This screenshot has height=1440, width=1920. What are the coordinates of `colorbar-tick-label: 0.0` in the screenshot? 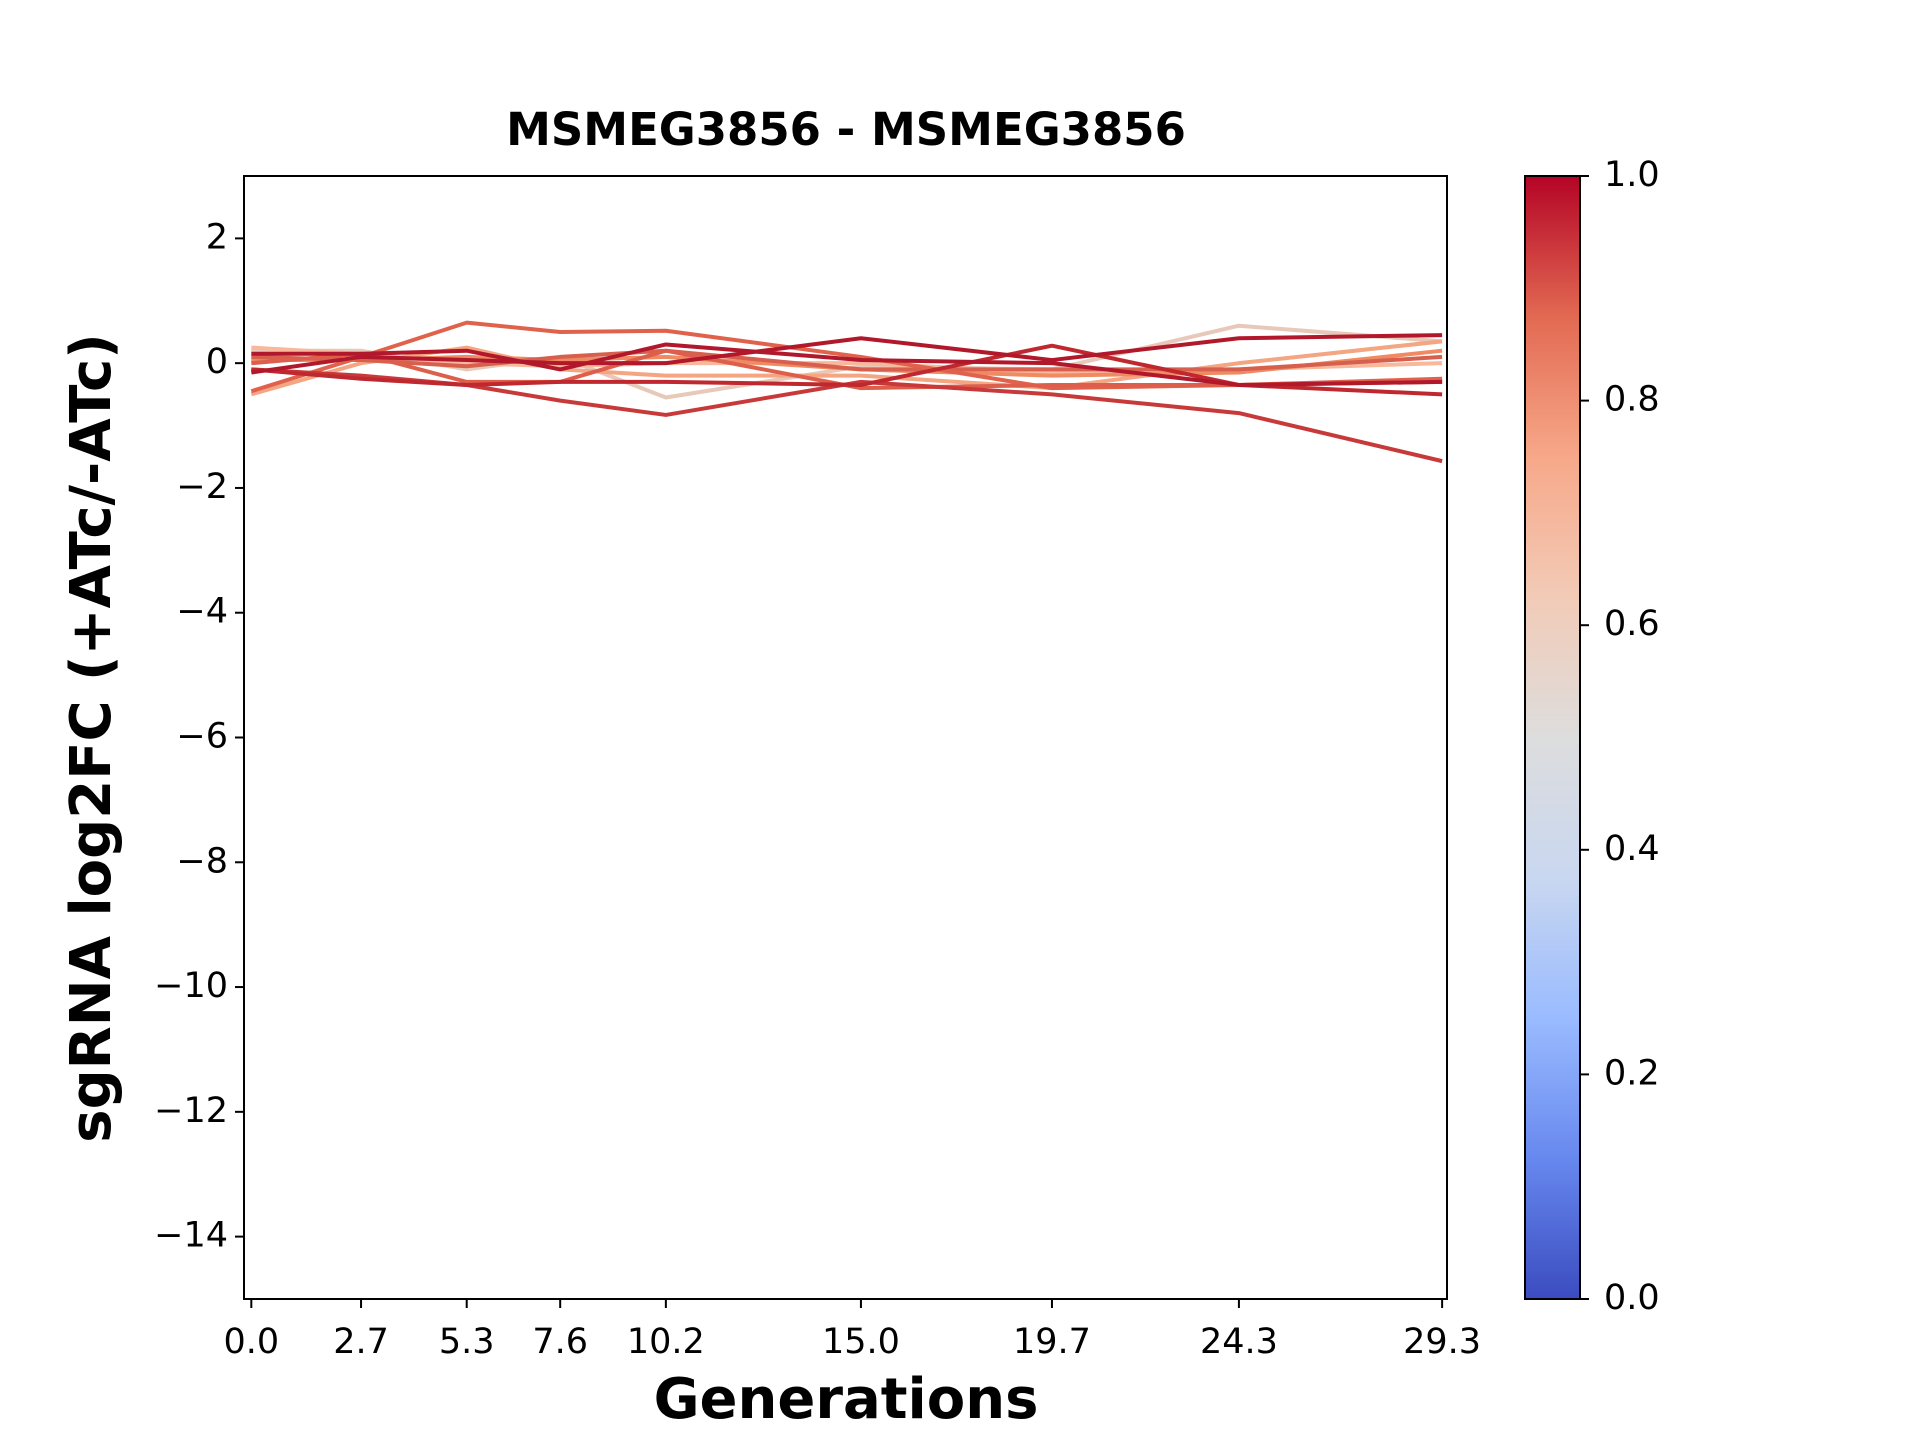 It's located at (1632, 1298).